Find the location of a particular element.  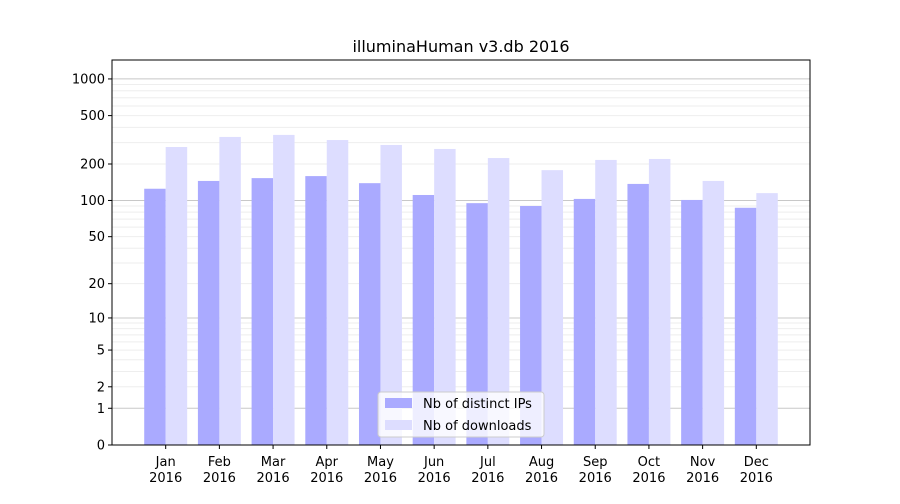

legend-box is located at coordinates (461, 414).